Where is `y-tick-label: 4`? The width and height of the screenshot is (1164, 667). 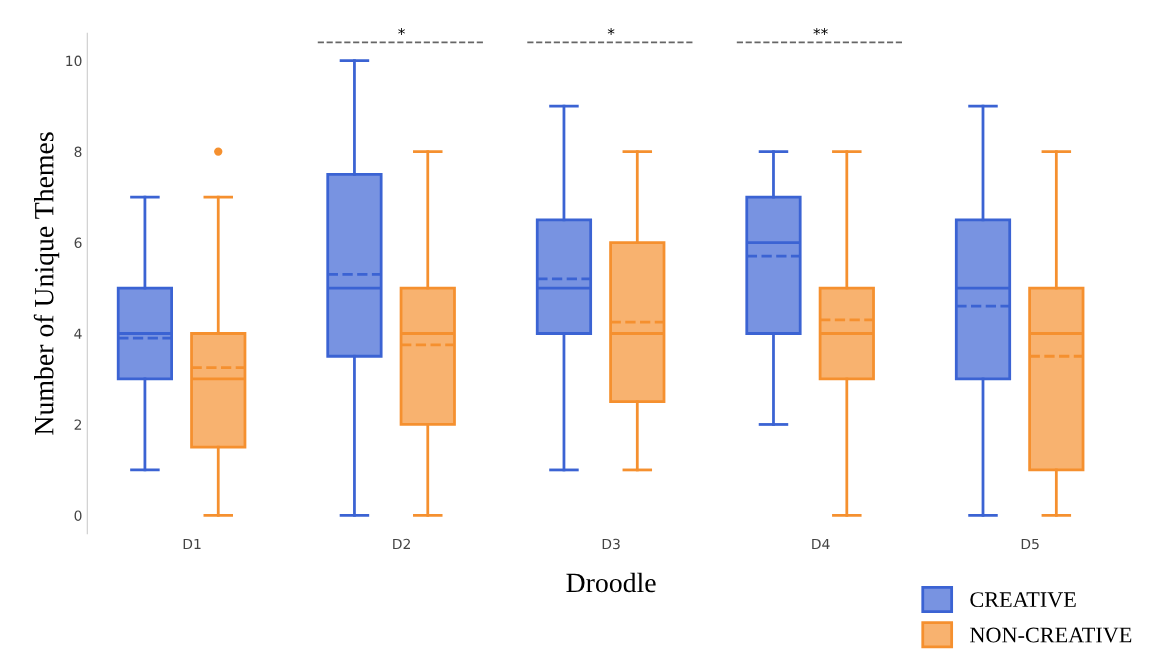 y-tick-label: 4 is located at coordinates (78, 333).